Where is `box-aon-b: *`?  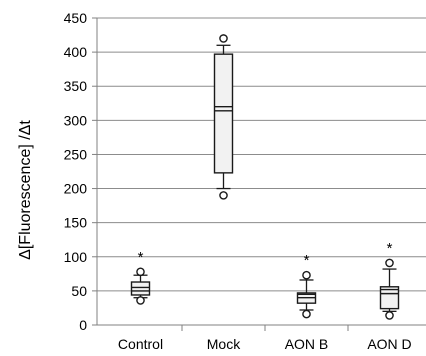 box-aon-b: * is located at coordinates (306, 285).